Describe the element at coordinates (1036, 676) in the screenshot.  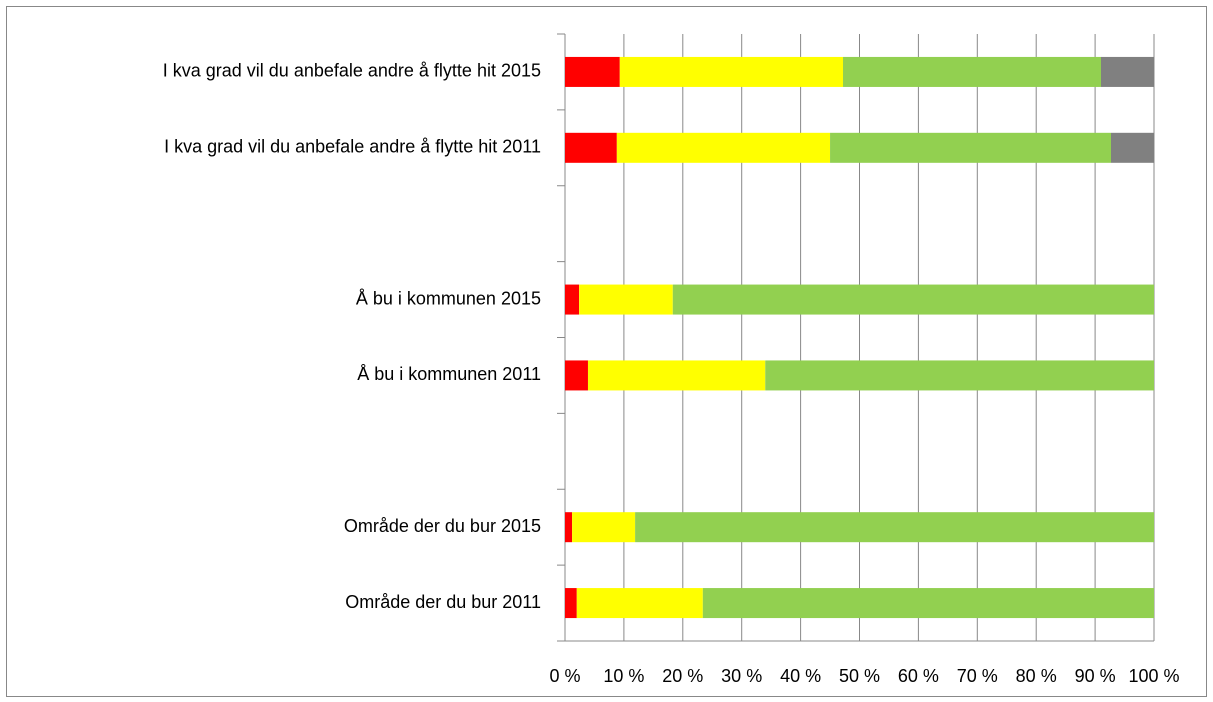
I see `x-tick-label: 80 %` at that location.